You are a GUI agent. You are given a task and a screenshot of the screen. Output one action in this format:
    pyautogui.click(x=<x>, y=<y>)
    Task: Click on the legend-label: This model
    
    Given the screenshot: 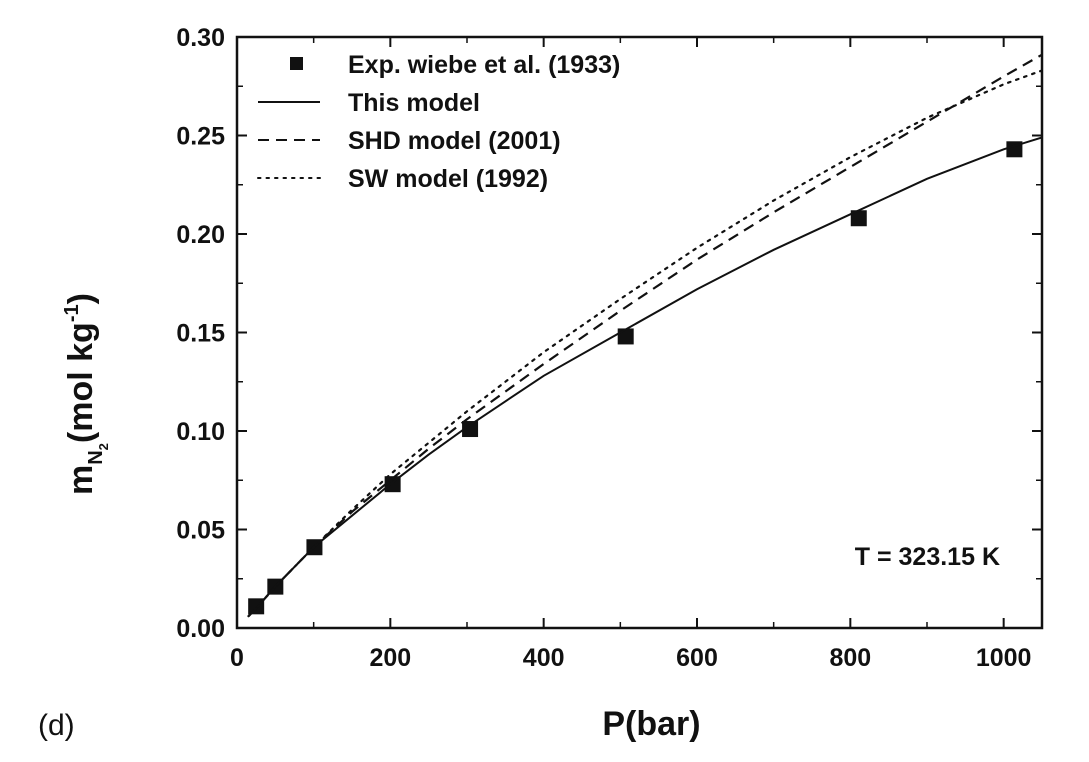 What is the action you would take?
    pyautogui.click(x=414, y=103)
    